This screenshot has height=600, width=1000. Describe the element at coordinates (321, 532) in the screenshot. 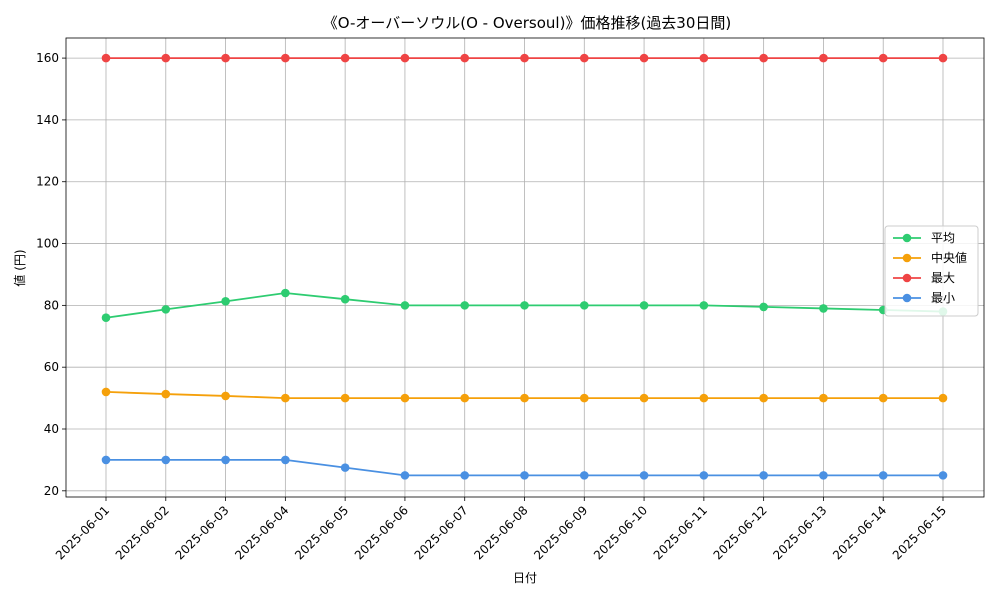

I see `x-tick-label: 2025-06-05` at that location.